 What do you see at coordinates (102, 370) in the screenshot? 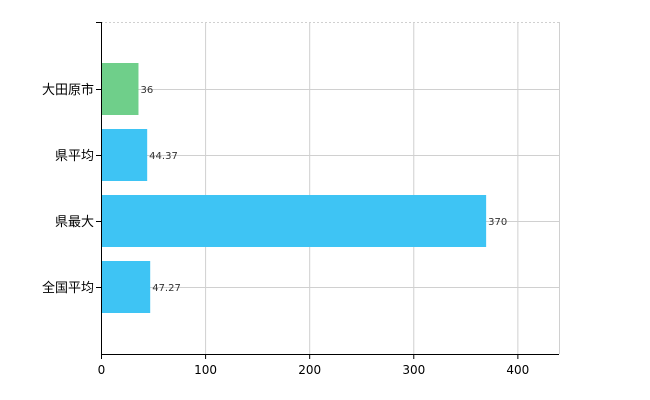
I see `x-tick-label-0: 0` at bounding box center [102, 370].